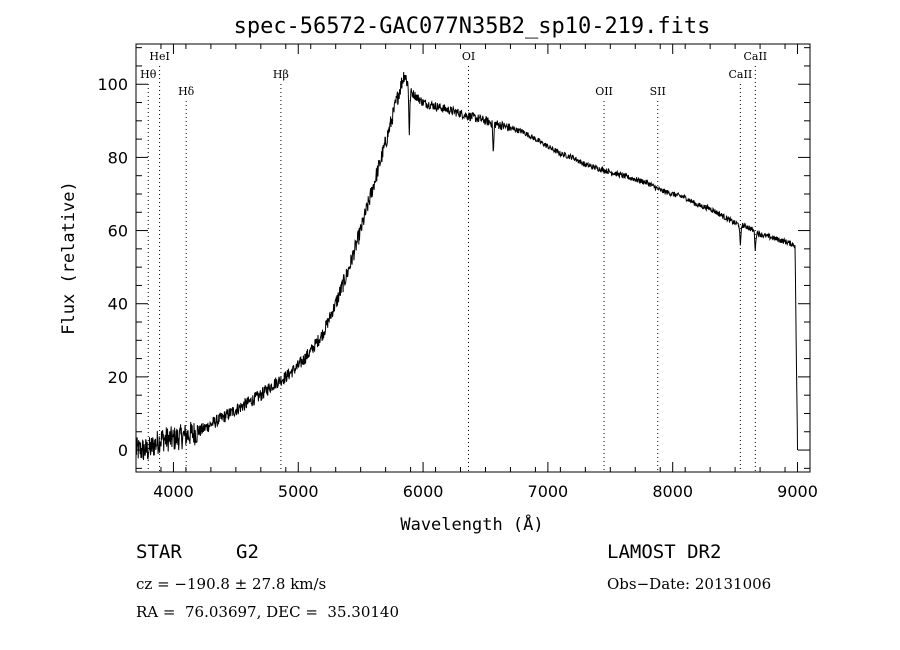  What do you see at coordinates (423, 491) in the screenshot?
I see `x-tick-label: 6000` at bounding box center [423, 491].